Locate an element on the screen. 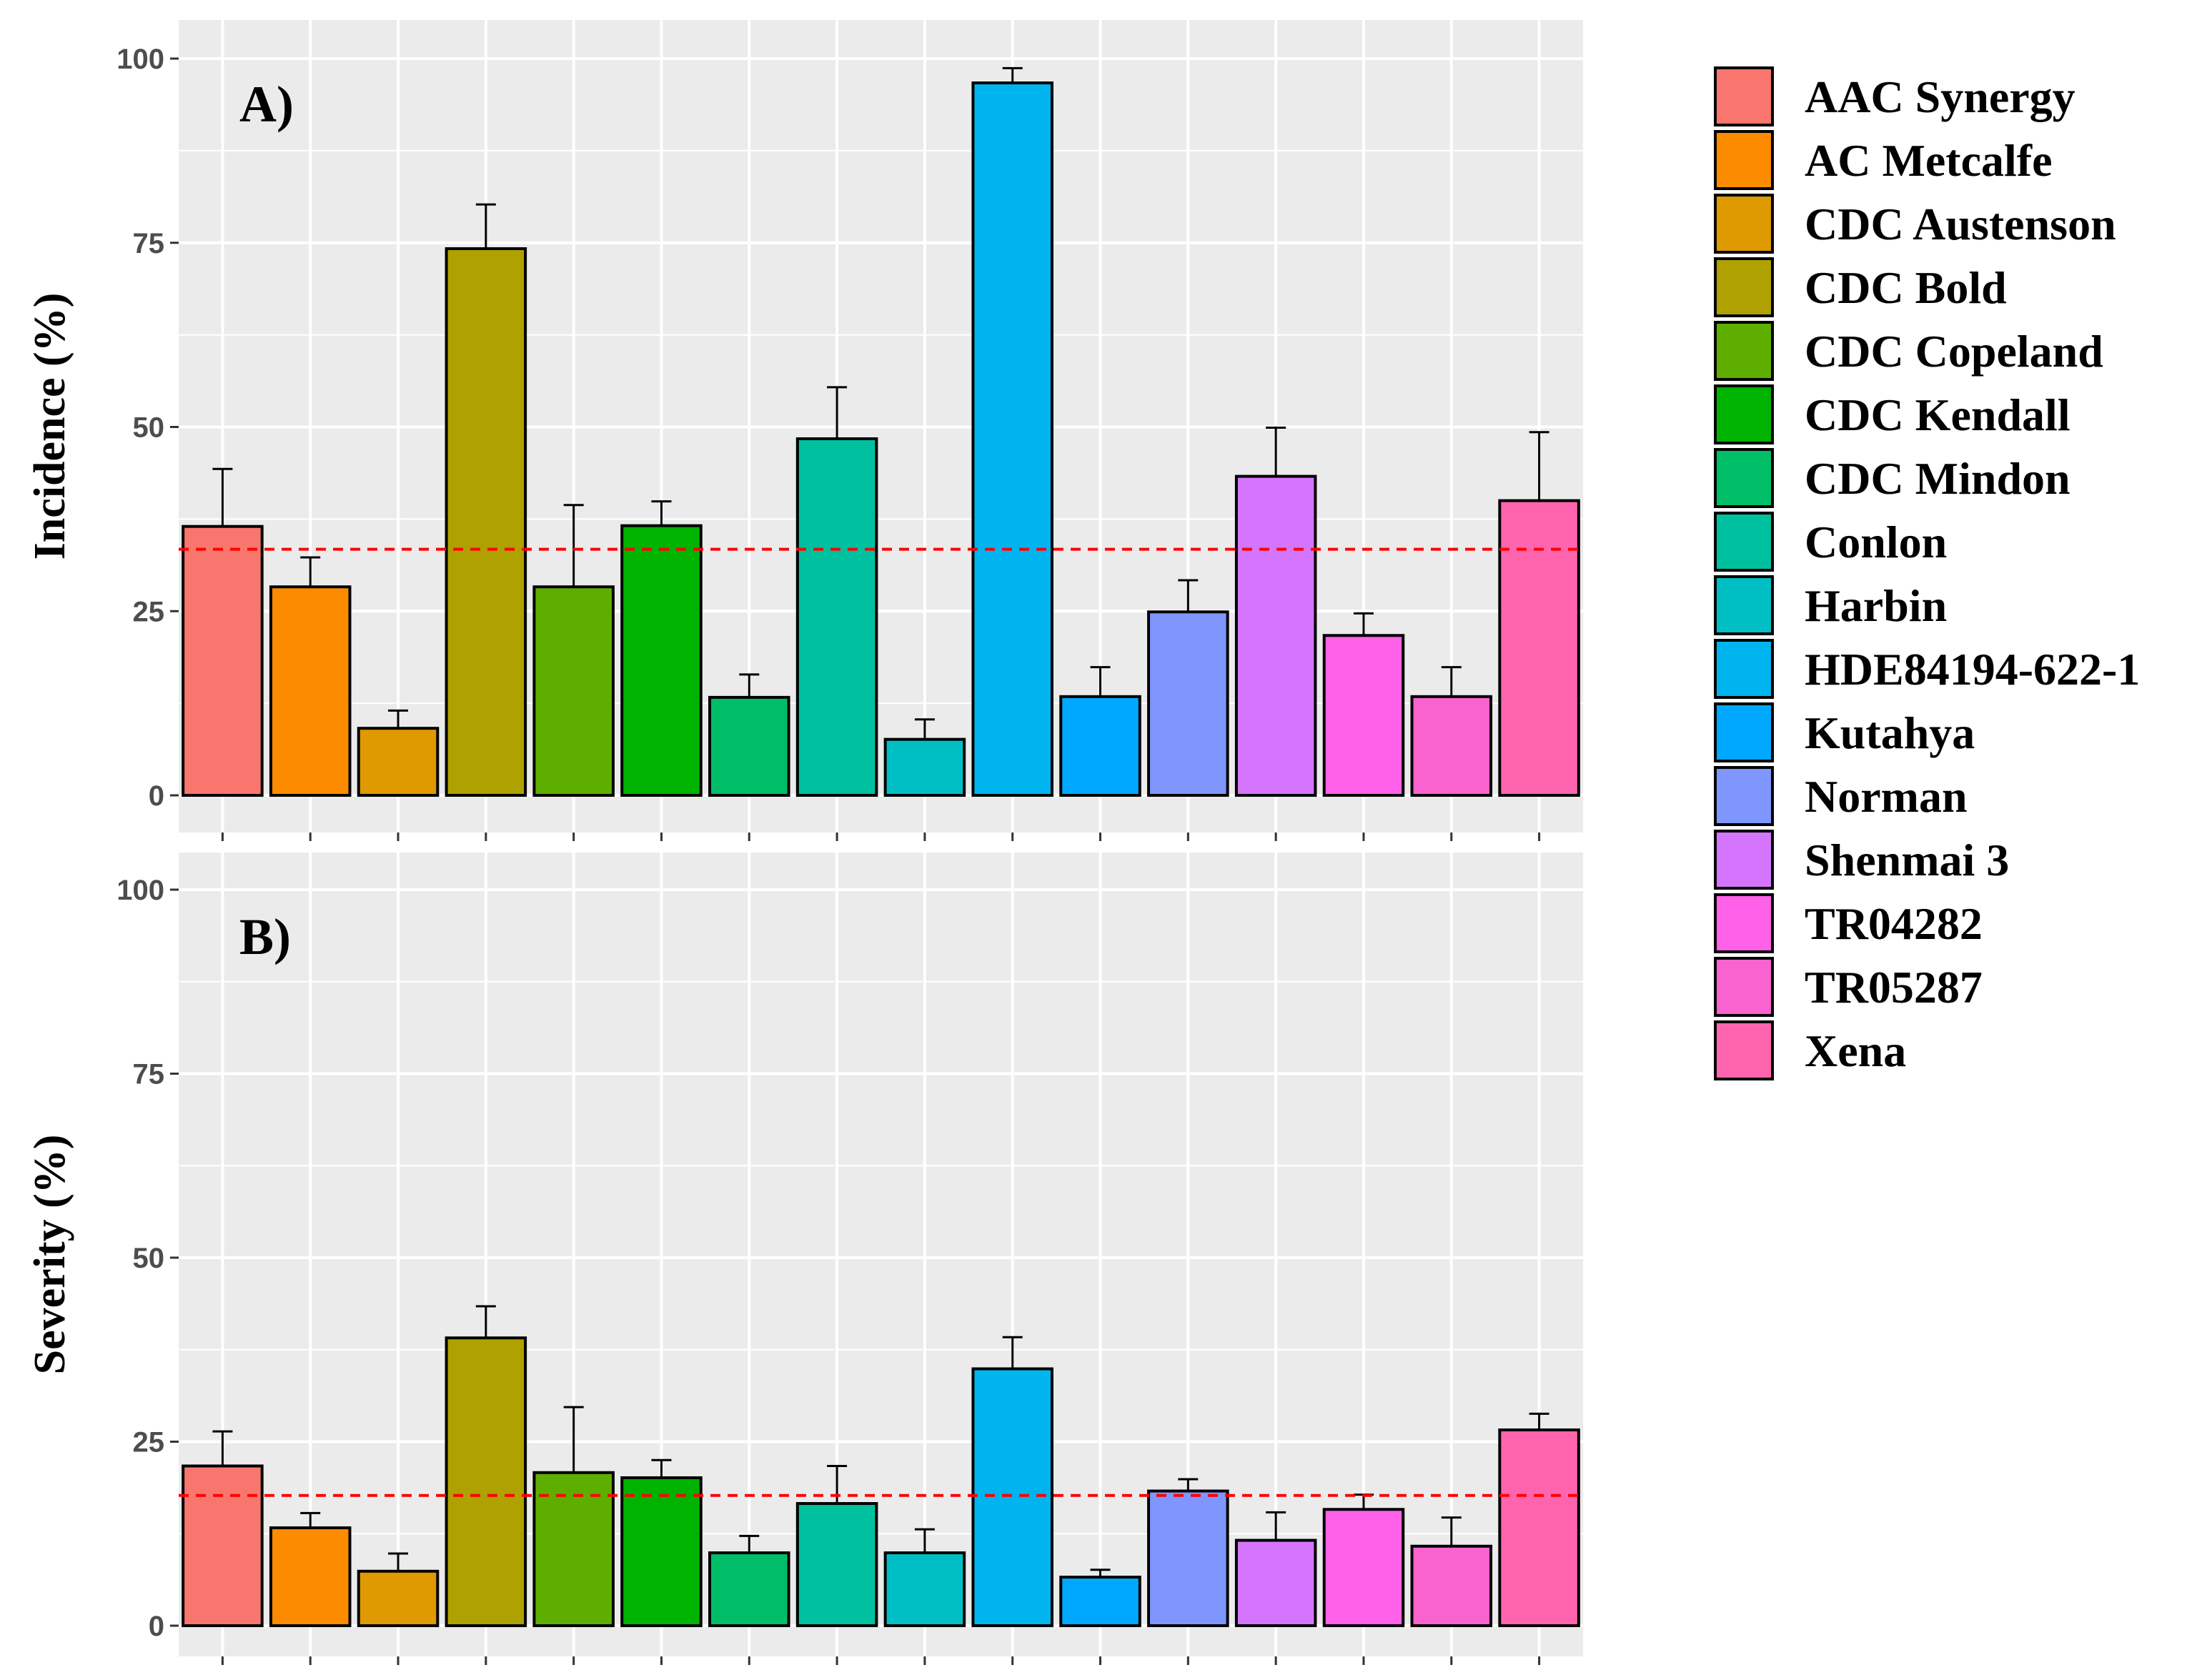 The height and width of the screenshot is (1675, 2212). legend-label: Shenmai 3 is located at coordinates (1907, 860).